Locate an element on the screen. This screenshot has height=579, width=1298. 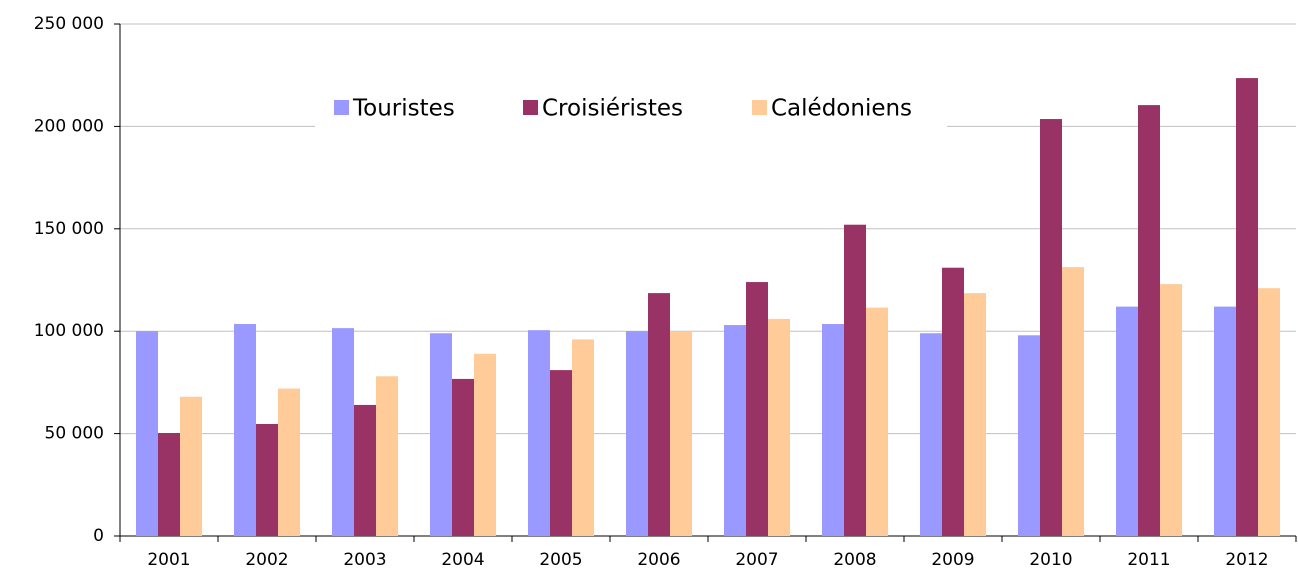
x-tick-label: 2010 is located at coordinates (1050, 560).